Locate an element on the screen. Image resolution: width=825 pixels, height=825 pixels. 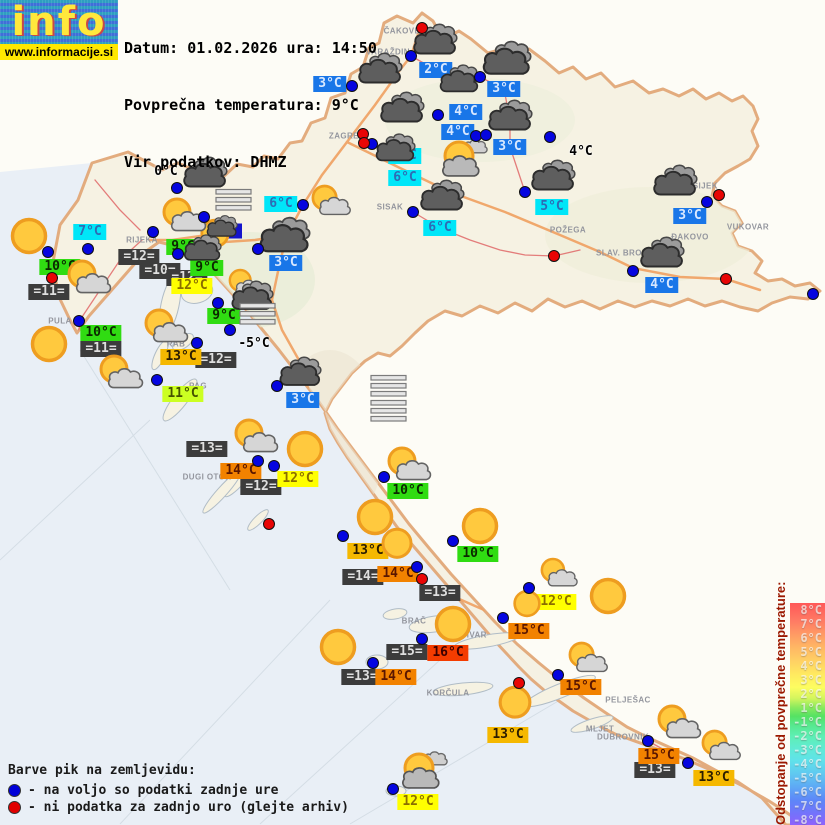
station-temp-label: 16°C is located at coordinates (448, 653).